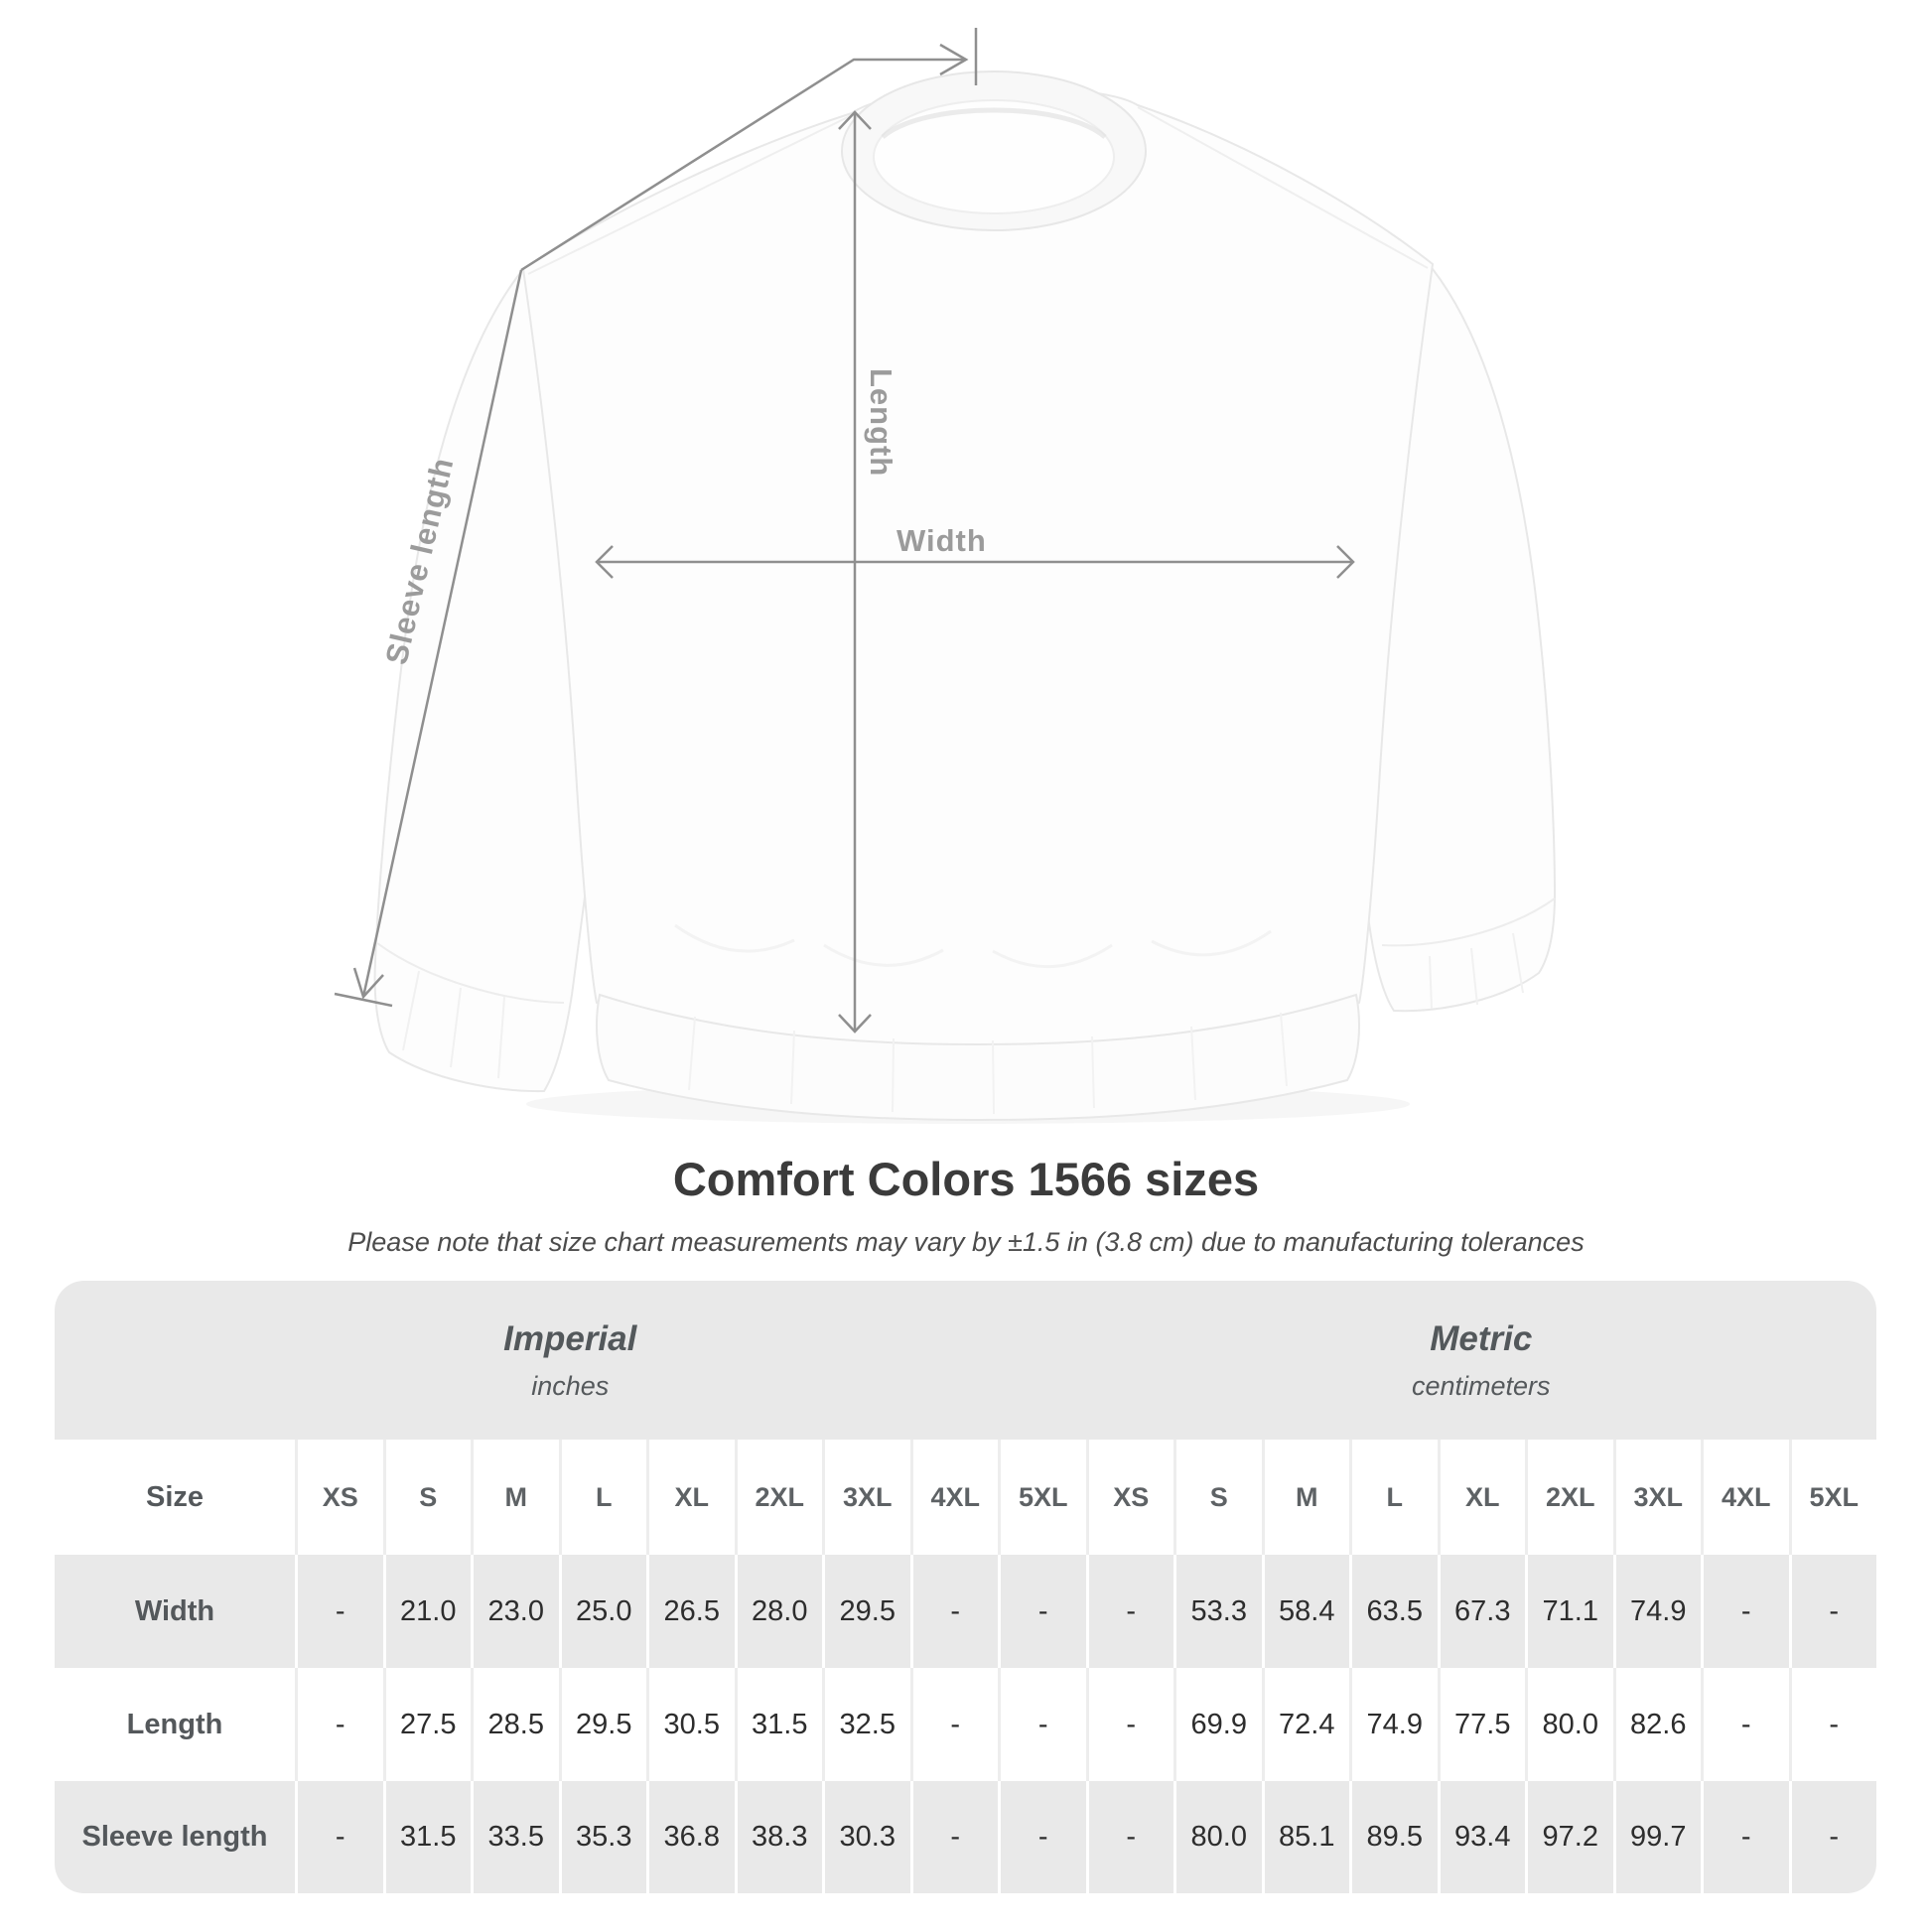  What do you see at coordinates (1217, 1611) in the screenshot?
I see `value-cell: 53.3` at bounding box center [1217, 1611].